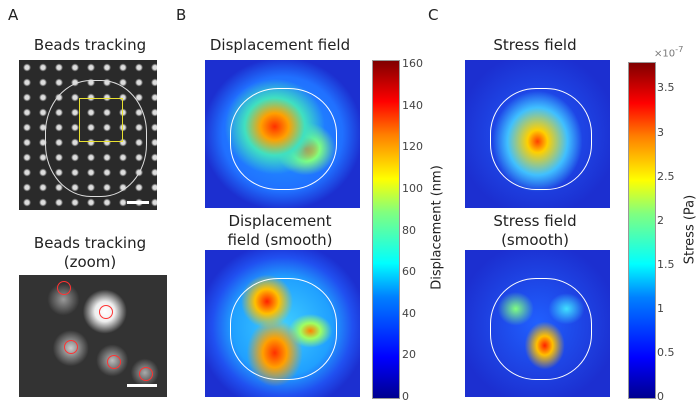 The width and height of the screenshot is (700, 402). Describe the element at coordinates (535, 221) in the screenshot. I see `title-line: Stress field` at that location.